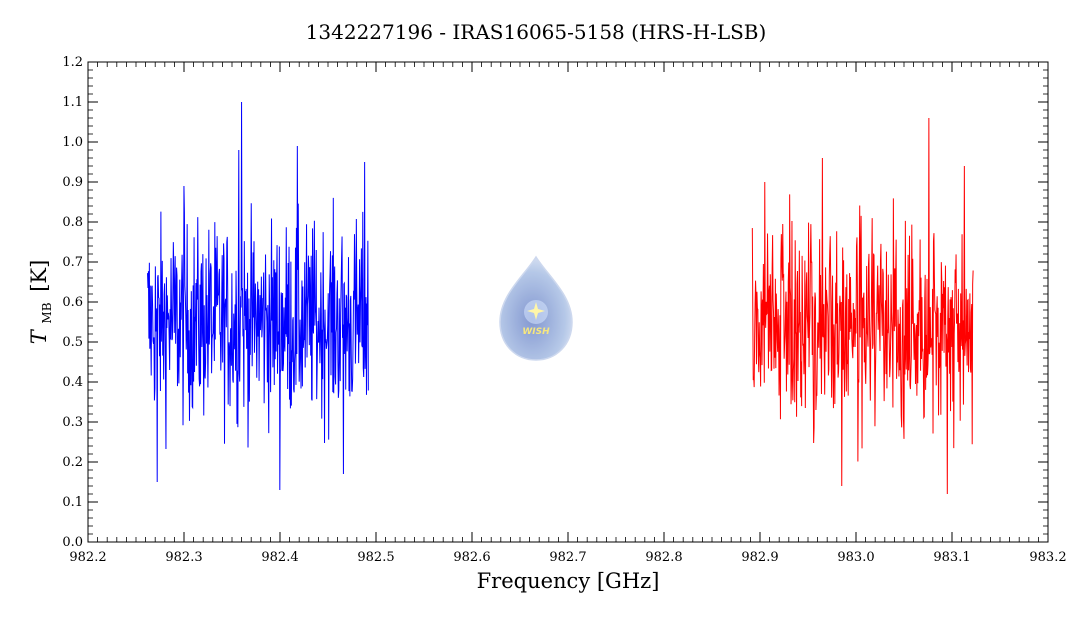 Image resolution: width=1072 pixels, height=618 pixels. Describe the element at coordinates (568, 581) in the screenshot. I see `x-axis-title: Frequency [GHz]` at that location.